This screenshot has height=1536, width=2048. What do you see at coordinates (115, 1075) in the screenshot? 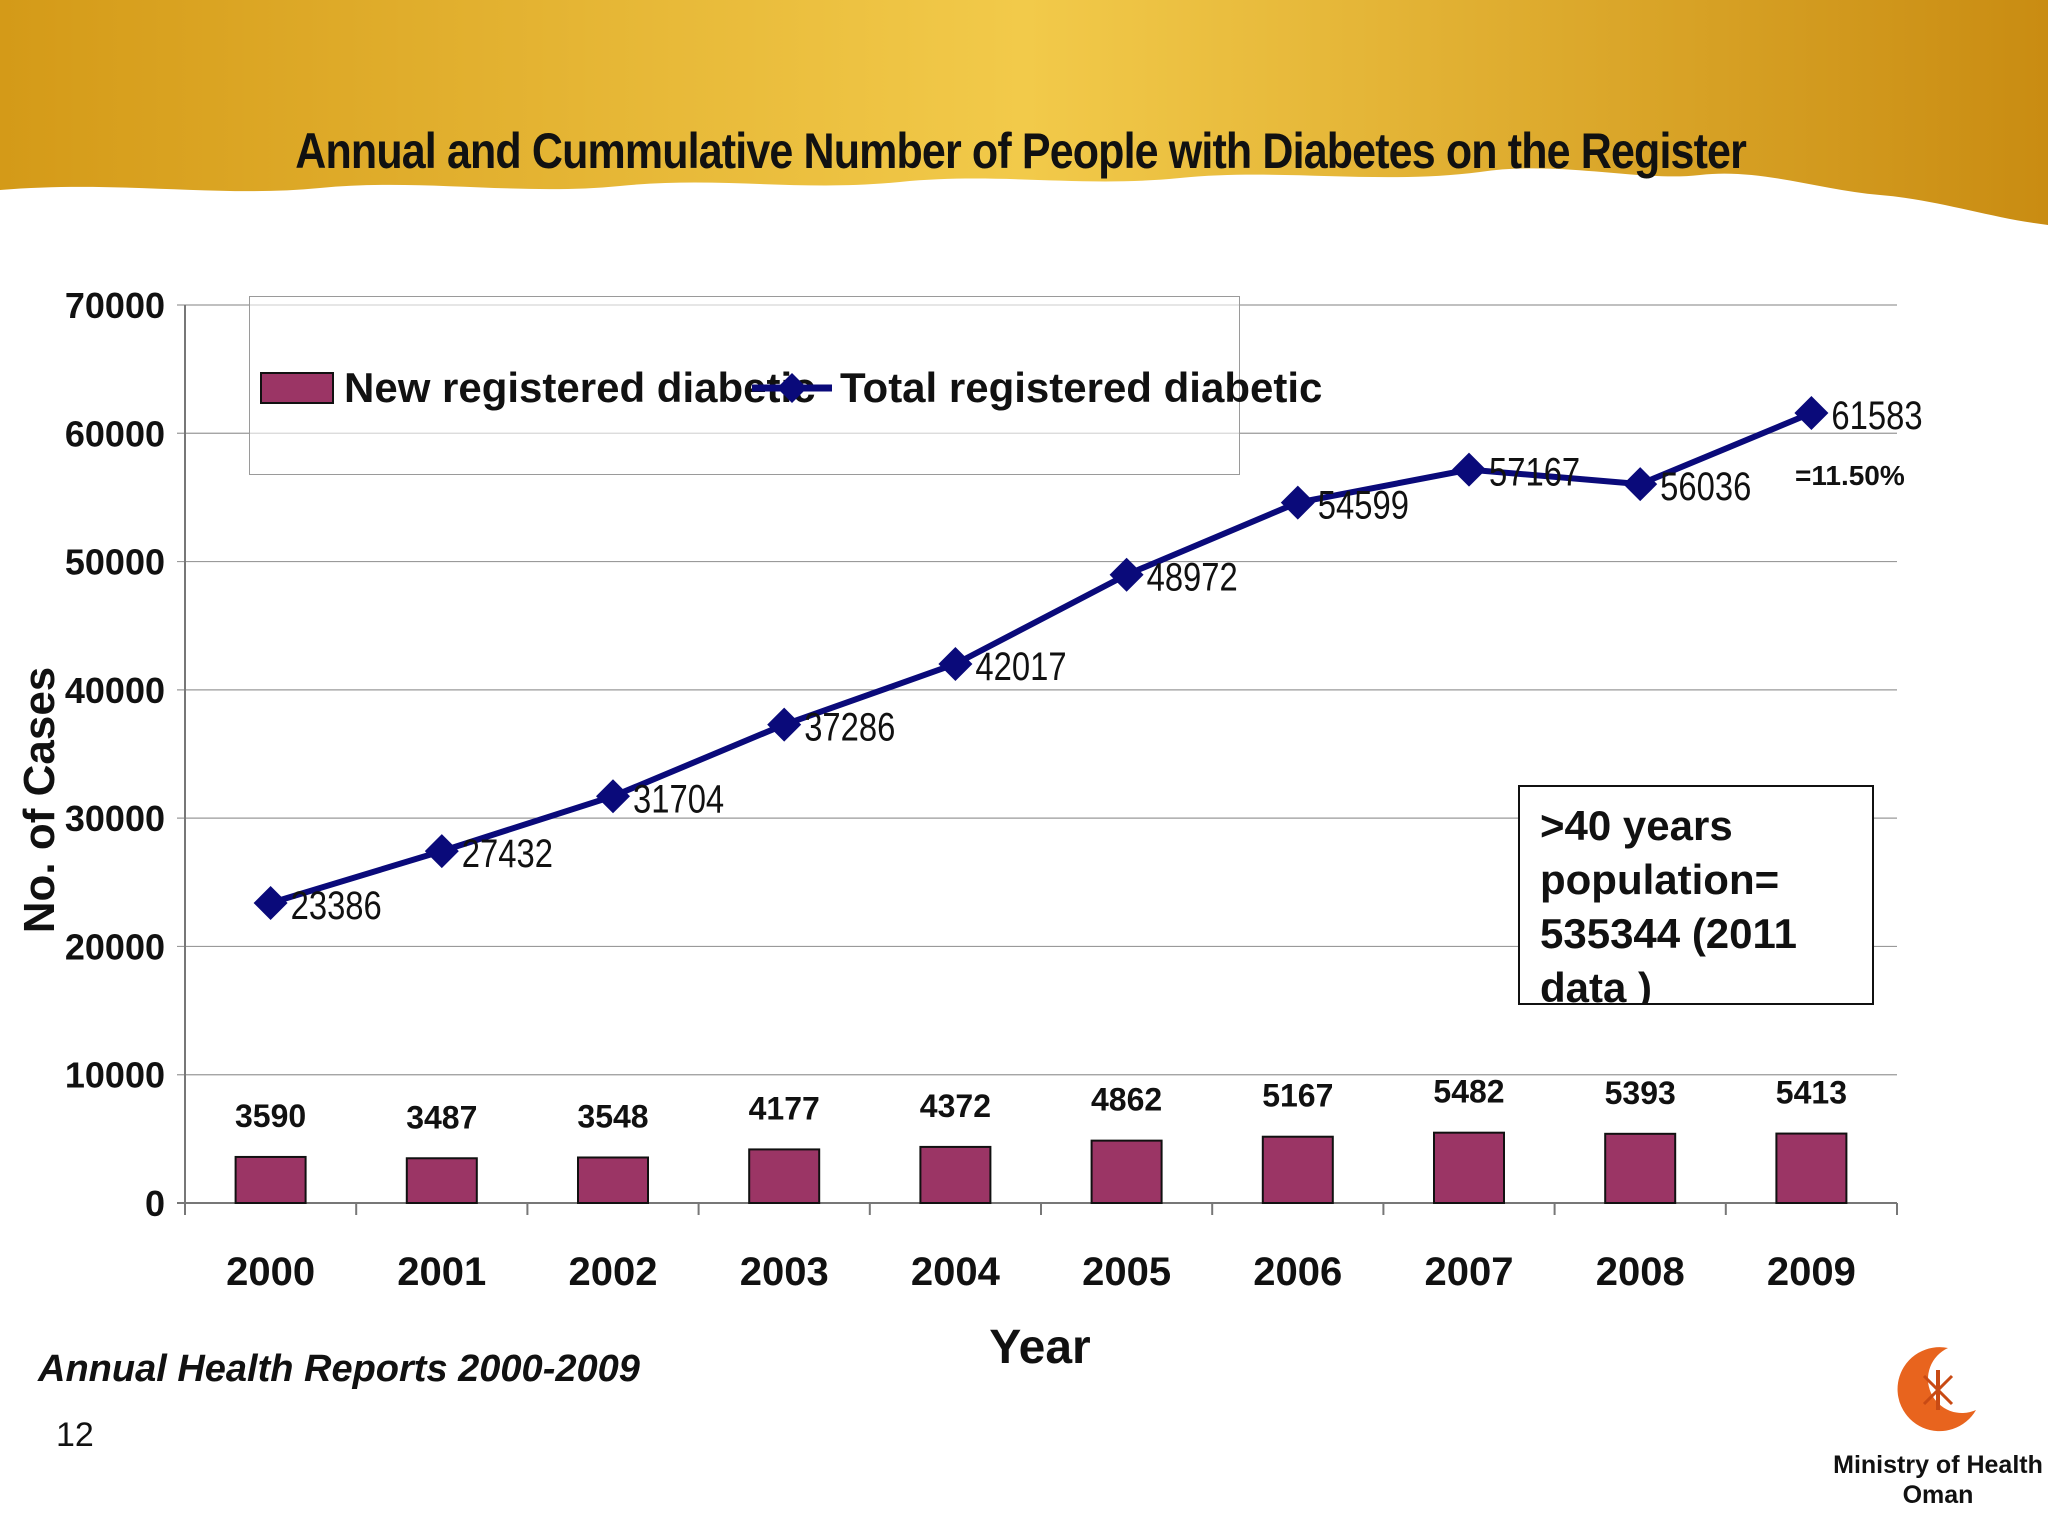
I see `y-tick-label: 10000` at bounding box center [115, 1075].